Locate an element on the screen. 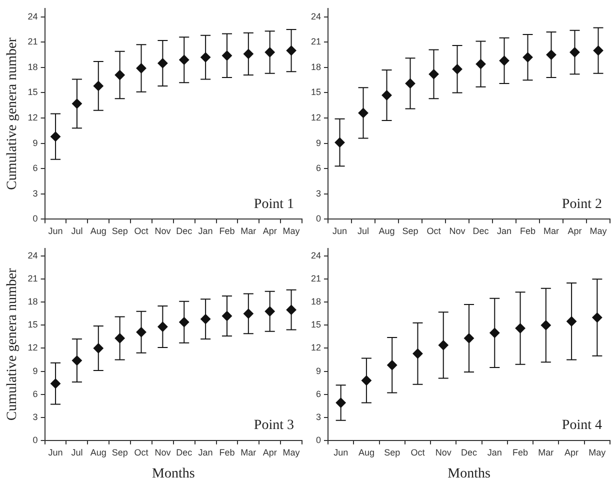 This screenshot has width=616, height=486. annotation: Point 1 is located at coordinates (274, 204).